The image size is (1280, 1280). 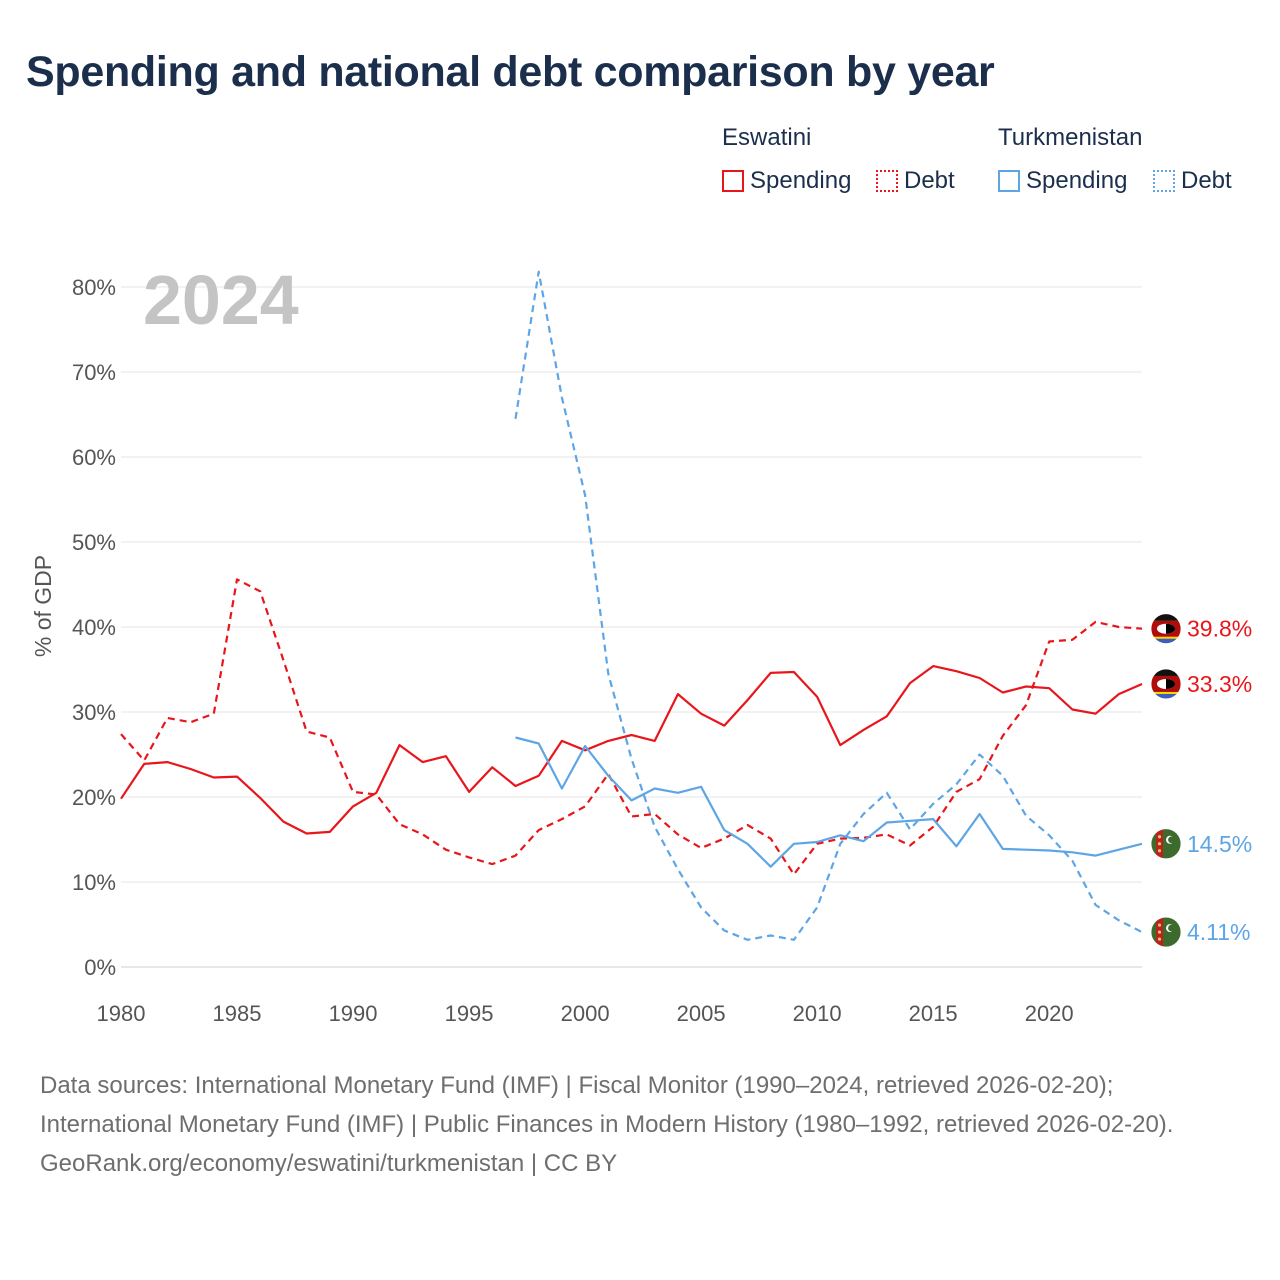 I want to click on legend-turkmenistan-debt: Debt, so click(x=1192, y=181).